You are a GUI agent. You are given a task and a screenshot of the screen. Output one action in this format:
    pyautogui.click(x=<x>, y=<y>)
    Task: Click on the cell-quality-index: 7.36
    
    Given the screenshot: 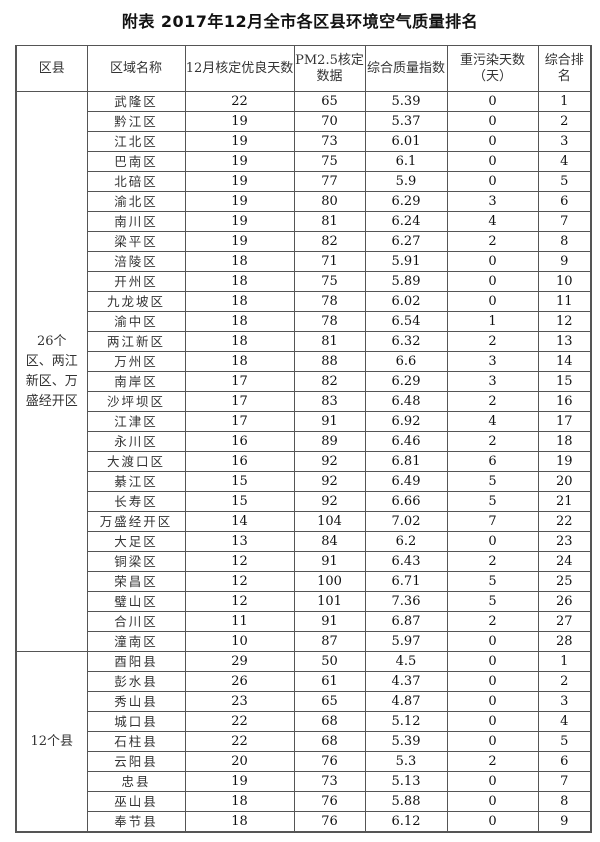 What is the action you would take?
    pyautogui.click(x=406, y=601)
    